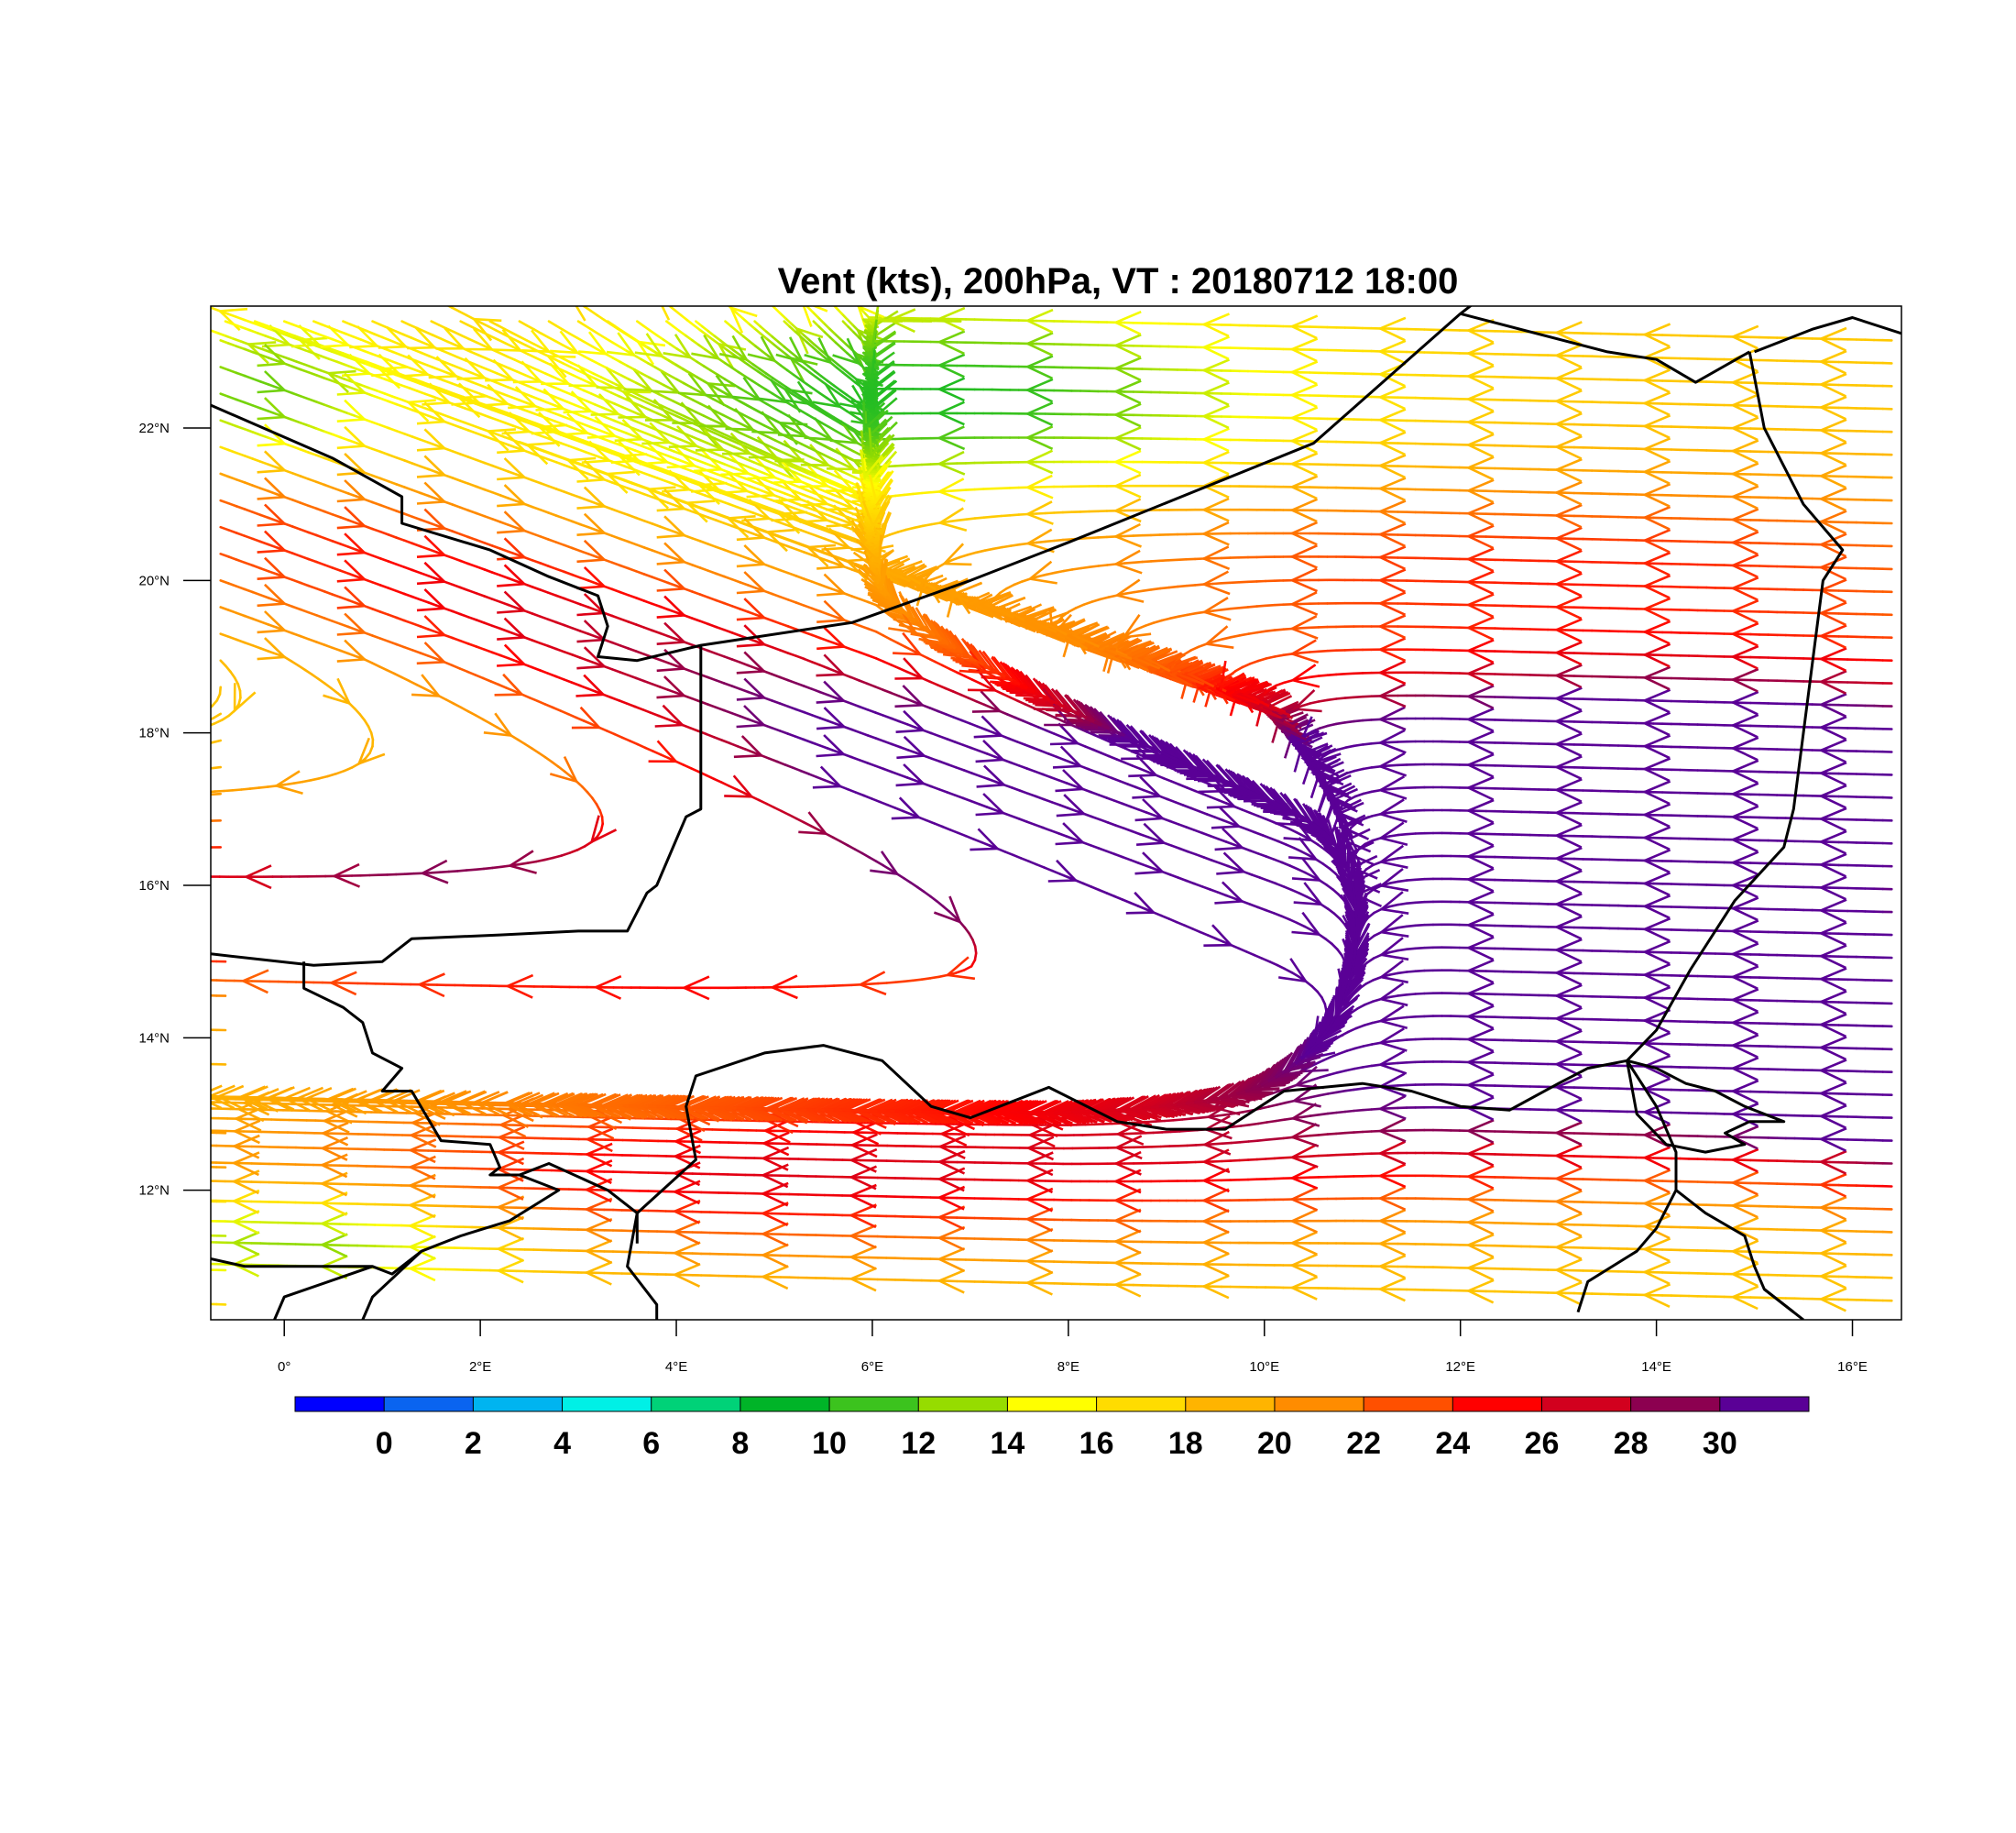  Describe the element at coordinates (1118, 281) in the screenshot. I see `map-title: Vent (kts), 200hPa, VT : 20180712 18:00` at that location.